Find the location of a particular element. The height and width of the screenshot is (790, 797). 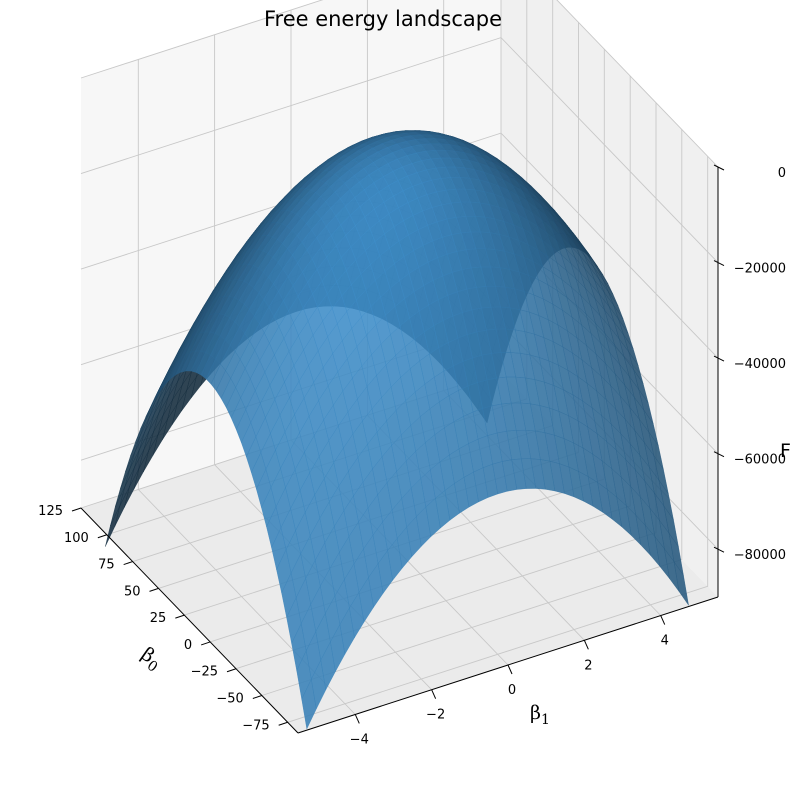

z-tick-label: −40000 is located at coordinates (760, 364).